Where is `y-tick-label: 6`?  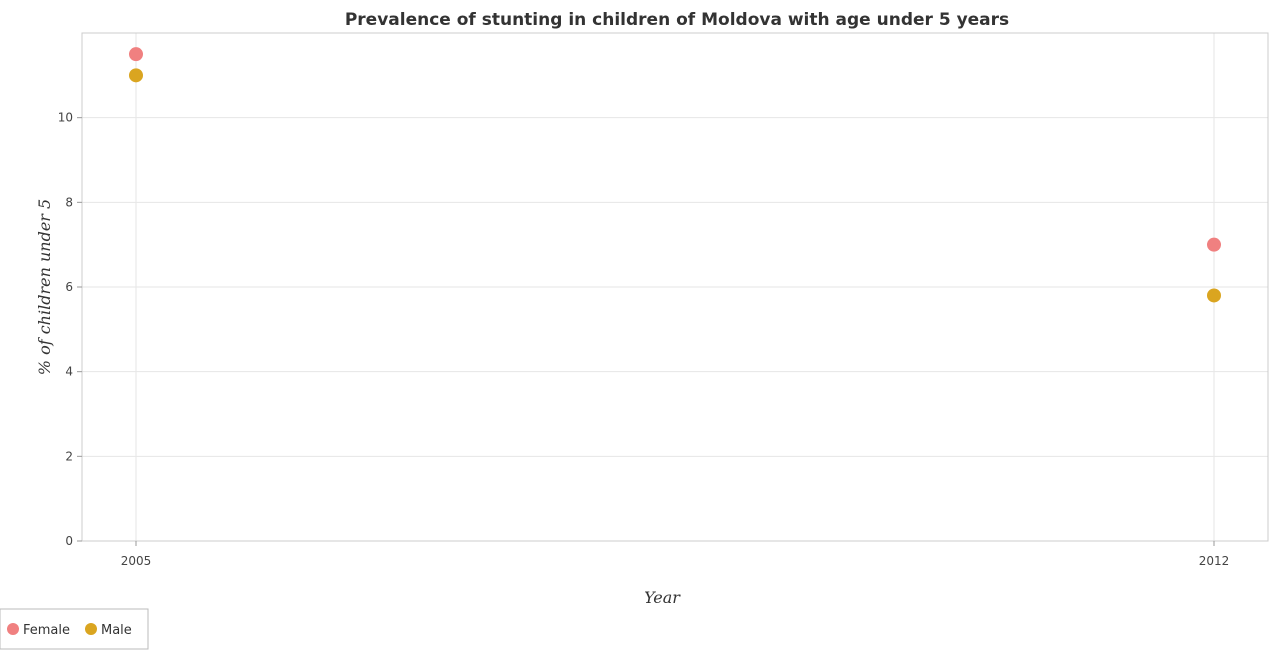 y-tick-label: 6 is located at coordinates (69, 287).